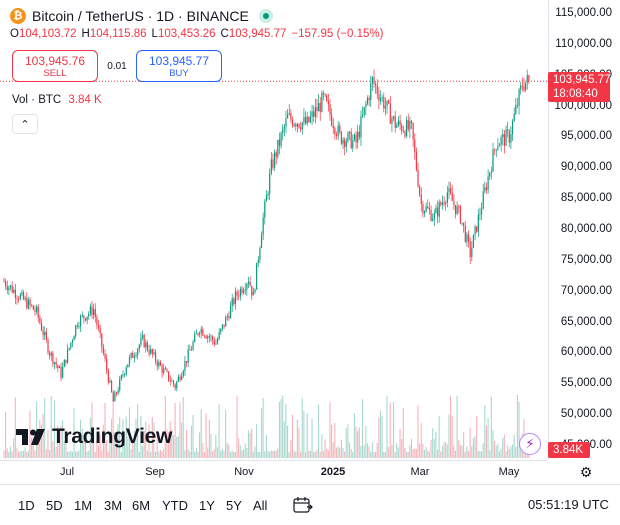  I want to click on high-label: H, so click(85, 34).